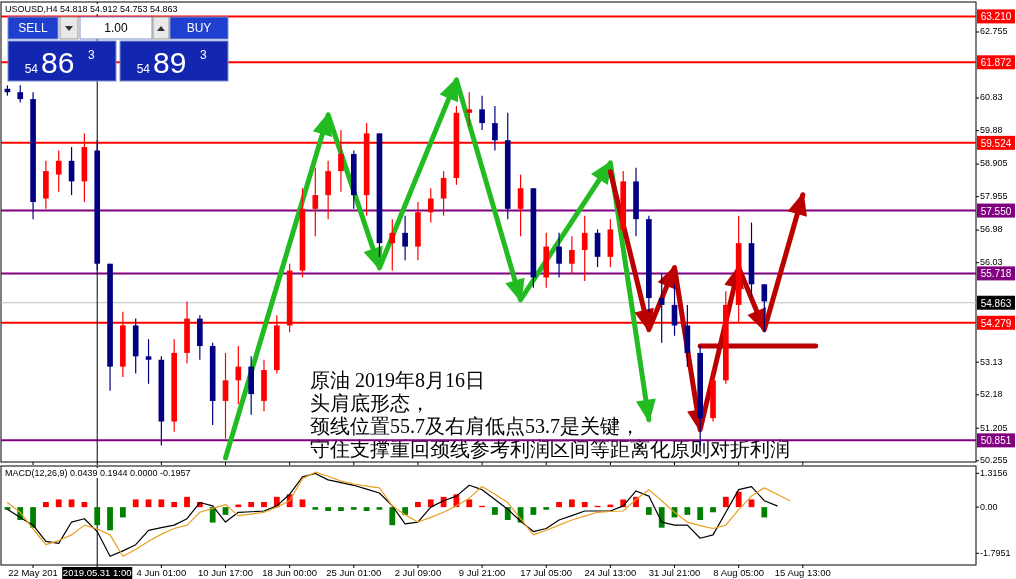  What do you see at coordinates (610, 572) in the screenshot?
I see `x-tick-label: 24 Jul 13:00` at bounding box center [610, 572].